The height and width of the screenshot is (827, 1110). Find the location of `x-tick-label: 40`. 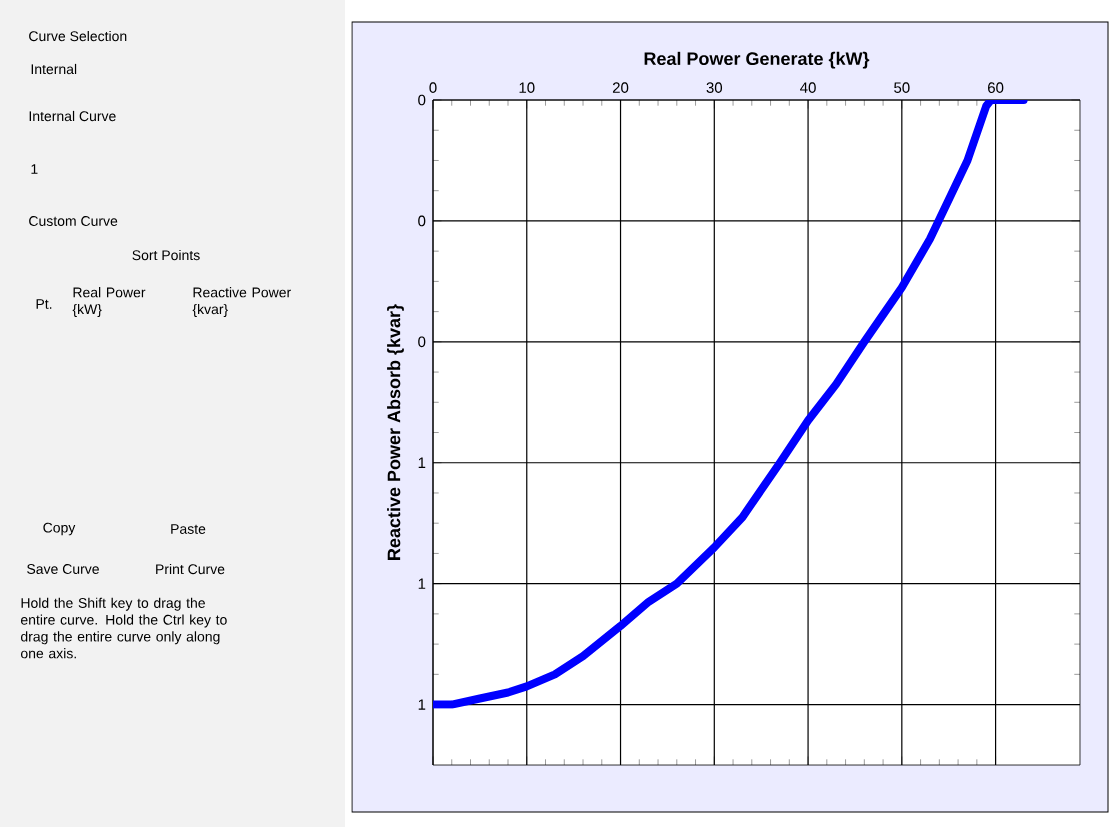

x-tick-label: 40 is located at coordinates (808, 87).